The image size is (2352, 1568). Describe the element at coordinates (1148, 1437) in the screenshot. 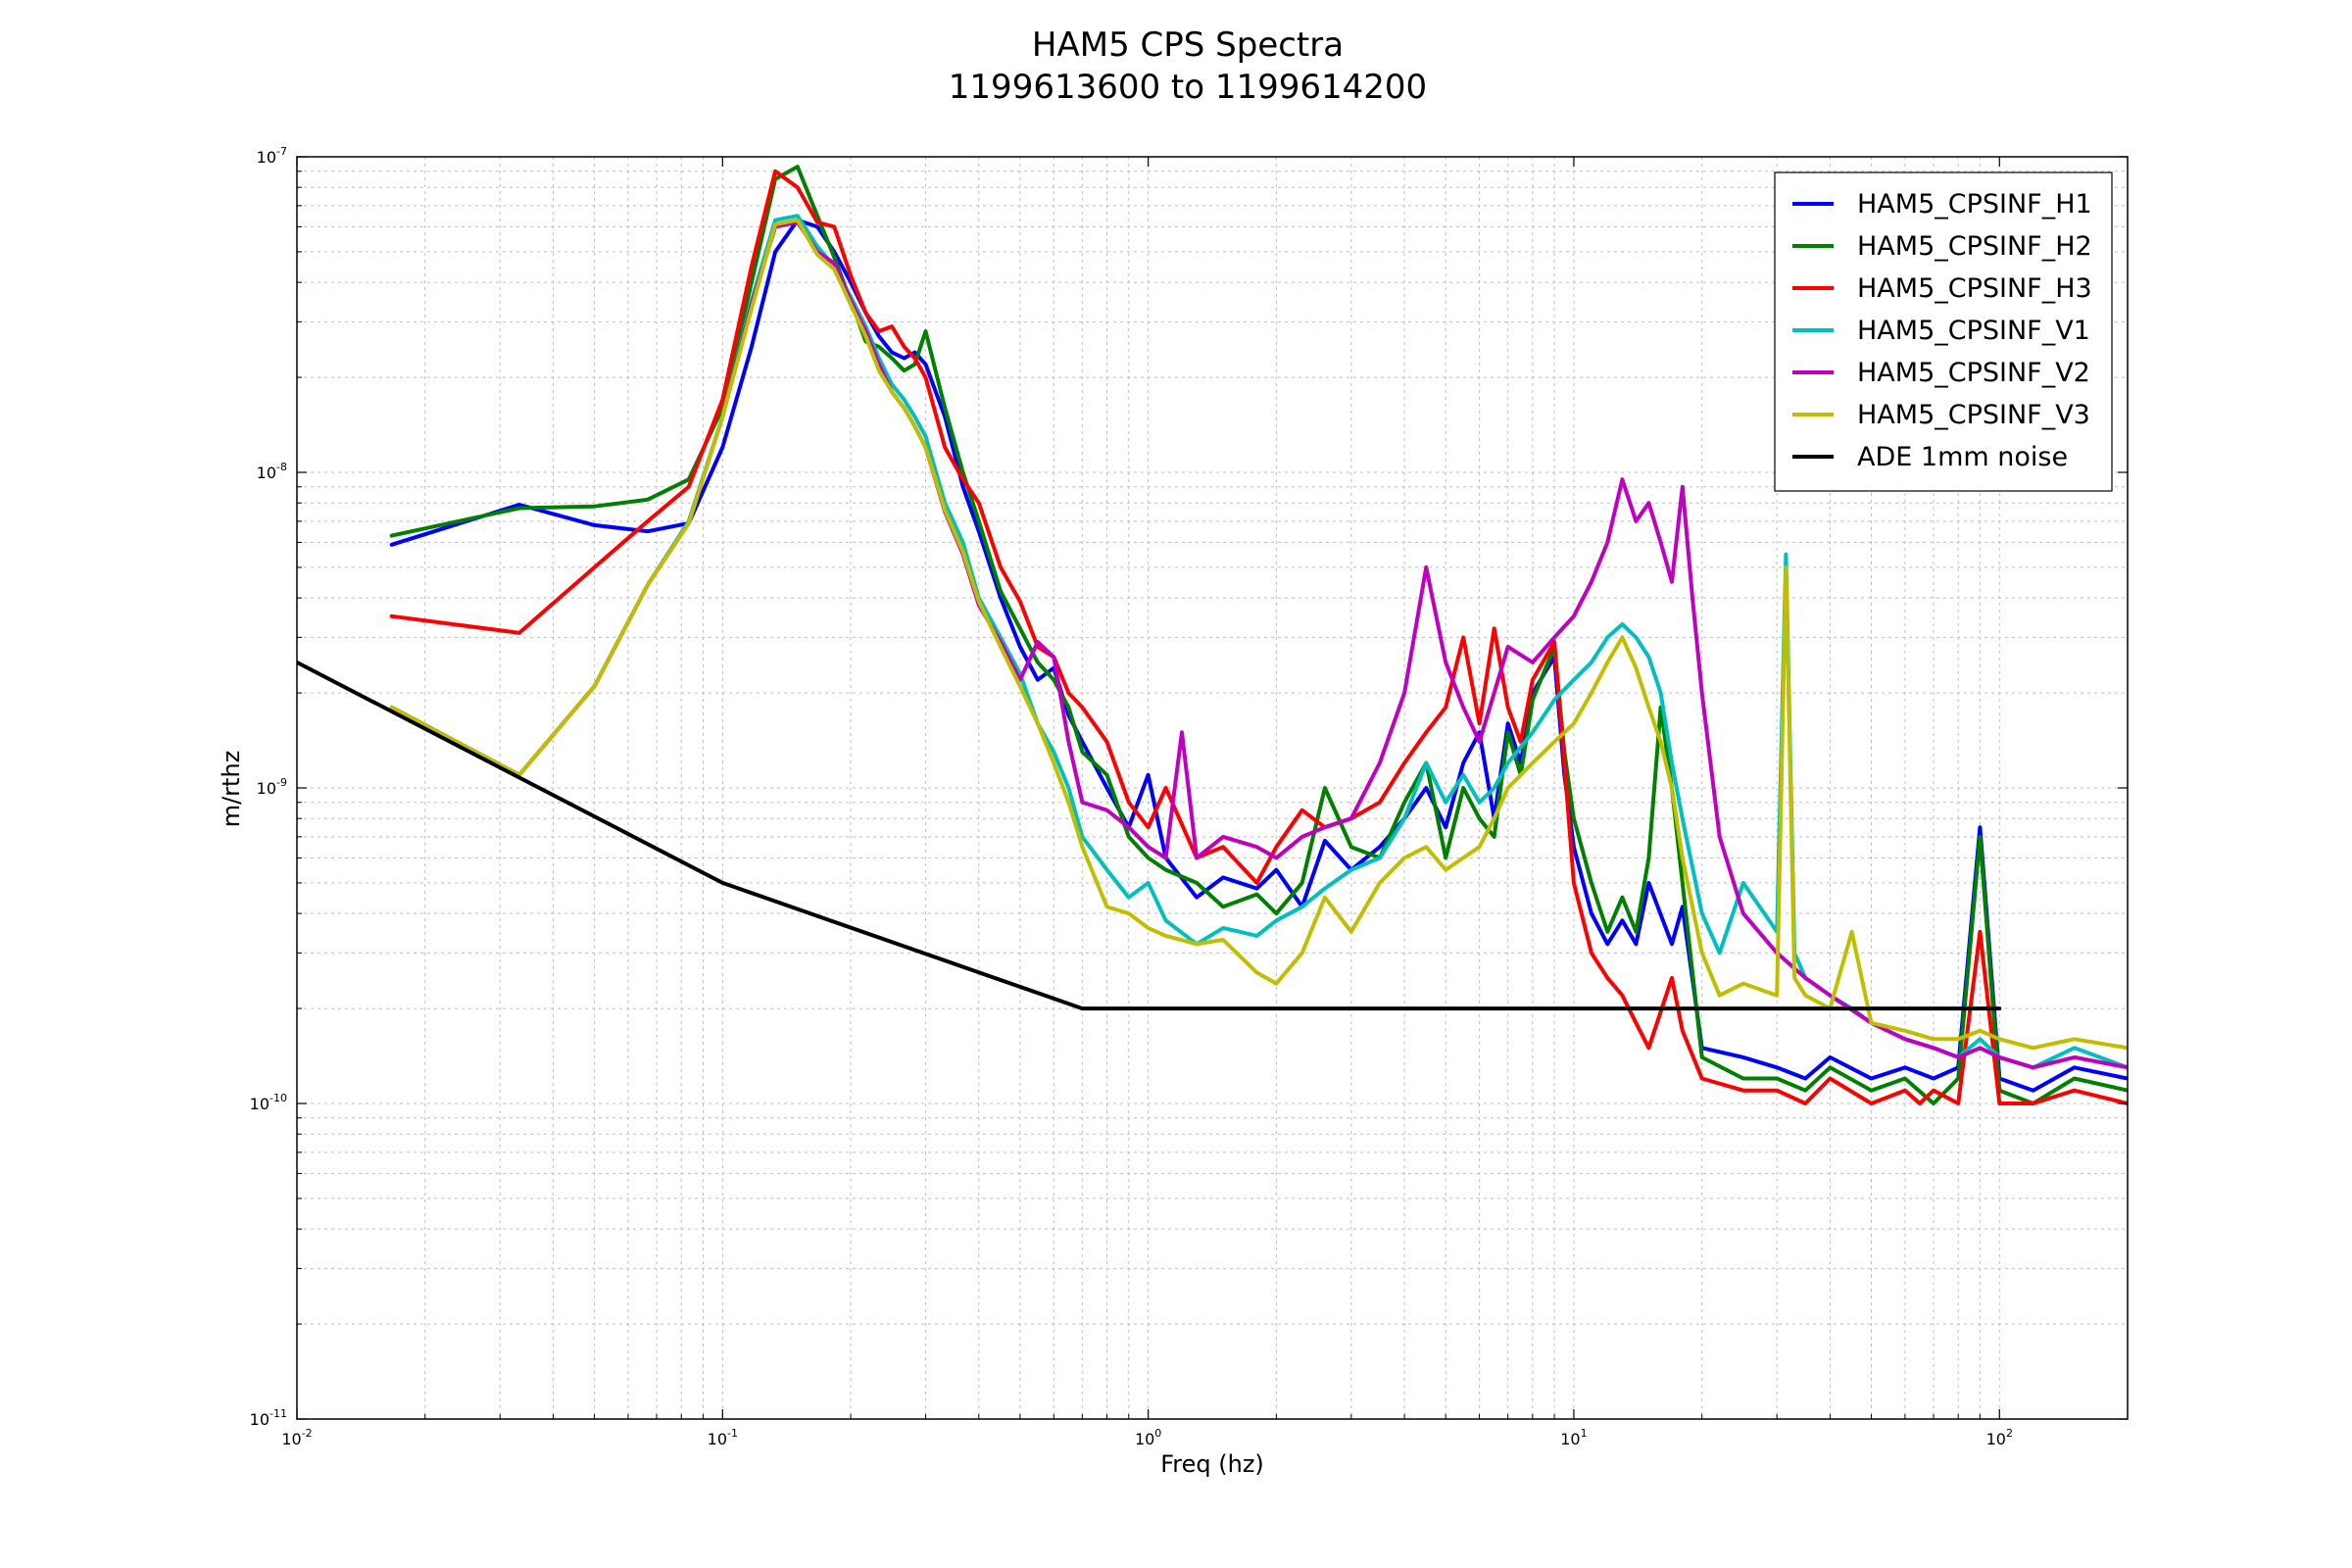

I see `x-tick-label: 10⁰` at that location.